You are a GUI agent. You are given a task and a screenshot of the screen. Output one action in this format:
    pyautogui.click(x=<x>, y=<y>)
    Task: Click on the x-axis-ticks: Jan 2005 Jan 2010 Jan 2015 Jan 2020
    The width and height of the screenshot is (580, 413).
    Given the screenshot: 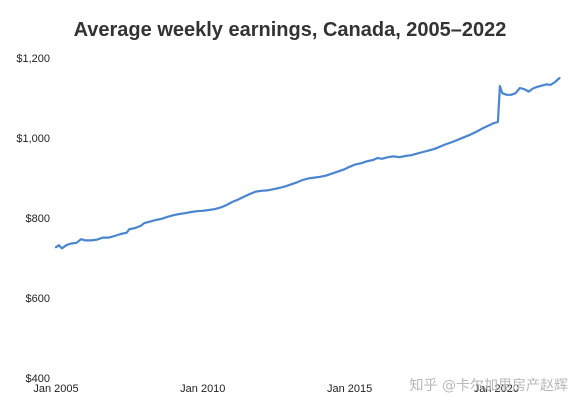 What is the action you would take?
    pyautogui.click(x=276, y=389)
    